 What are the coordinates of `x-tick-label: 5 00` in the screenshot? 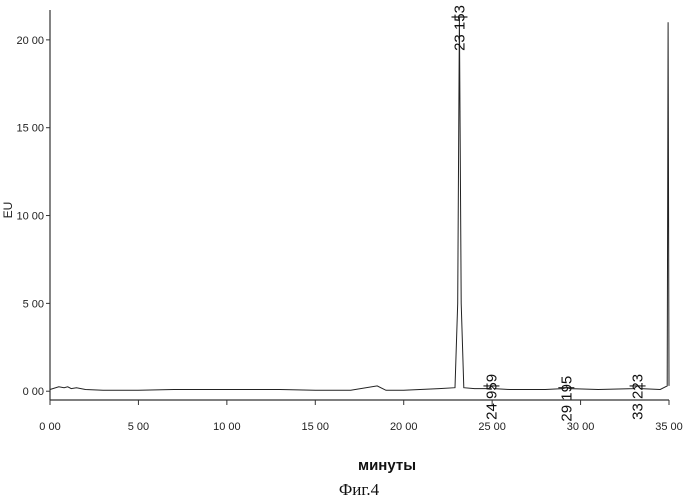 It's located at (138, 427).